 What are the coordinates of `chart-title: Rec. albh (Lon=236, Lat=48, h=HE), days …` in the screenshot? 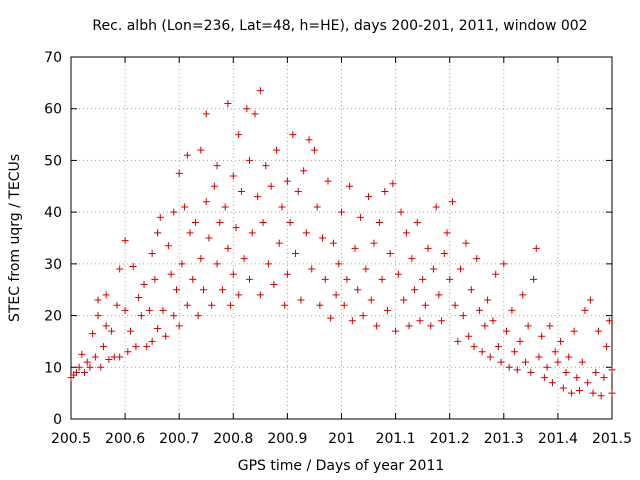 It's located at (339, 26).